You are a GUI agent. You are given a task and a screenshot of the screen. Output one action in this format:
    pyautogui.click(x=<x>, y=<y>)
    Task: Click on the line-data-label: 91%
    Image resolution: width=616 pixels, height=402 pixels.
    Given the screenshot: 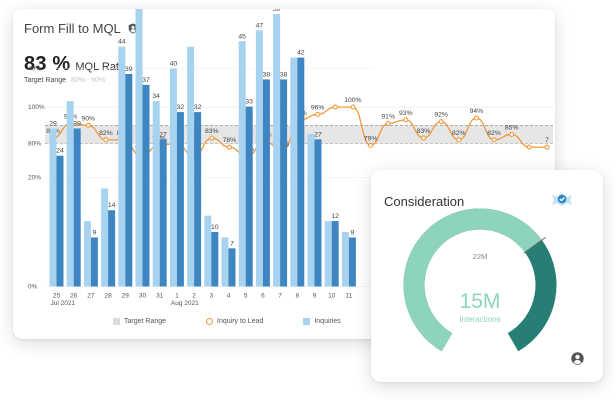 What is the action you would take?
    pyautogui.click(x=388, y=116)
    